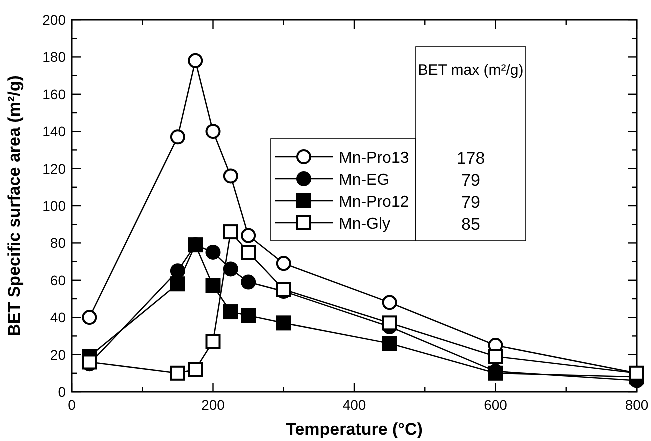 The image size is (651, 441). What do you see at coordinates (374, 158) in the screenshot?
I see `legend-label: Mn-Pro13` at bounding box center [374, 158].